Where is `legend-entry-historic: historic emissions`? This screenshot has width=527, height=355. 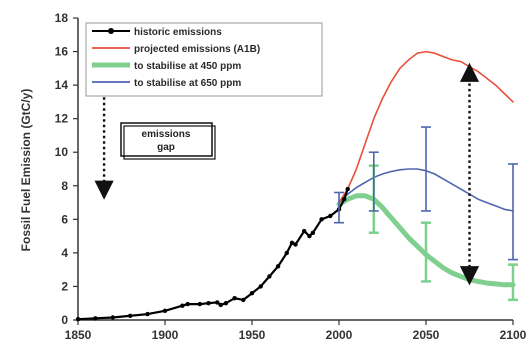
legend-entry-historic: historic emissions is located at coordinates (157, 32).